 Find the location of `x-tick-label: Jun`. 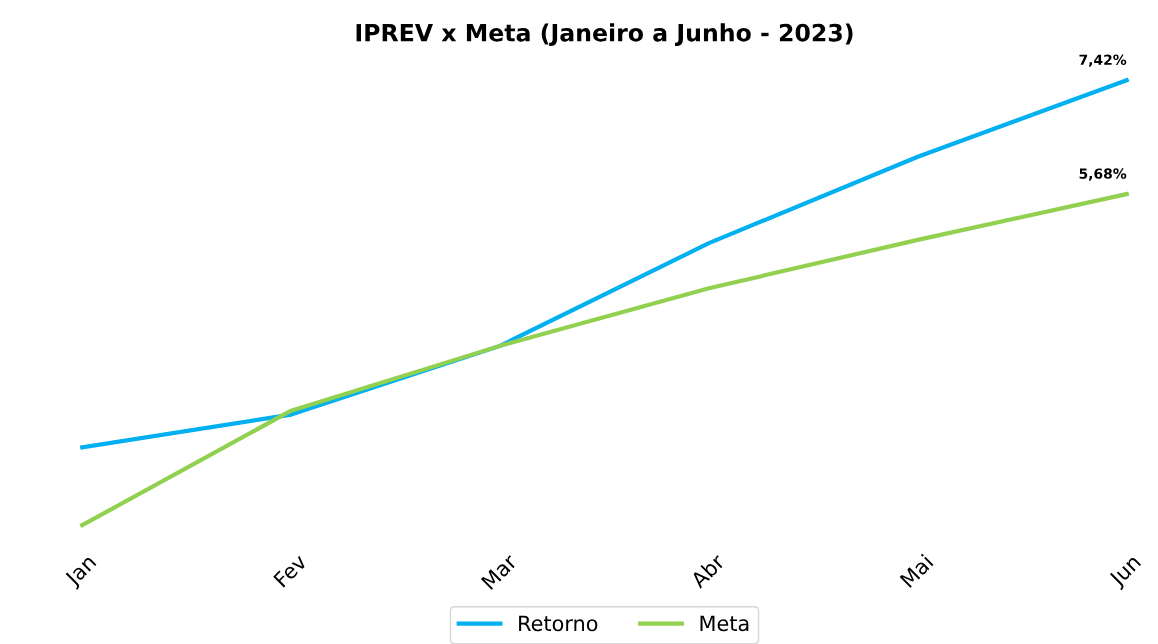

x-tick-label: Jun is located at coordinates (1125, 572).